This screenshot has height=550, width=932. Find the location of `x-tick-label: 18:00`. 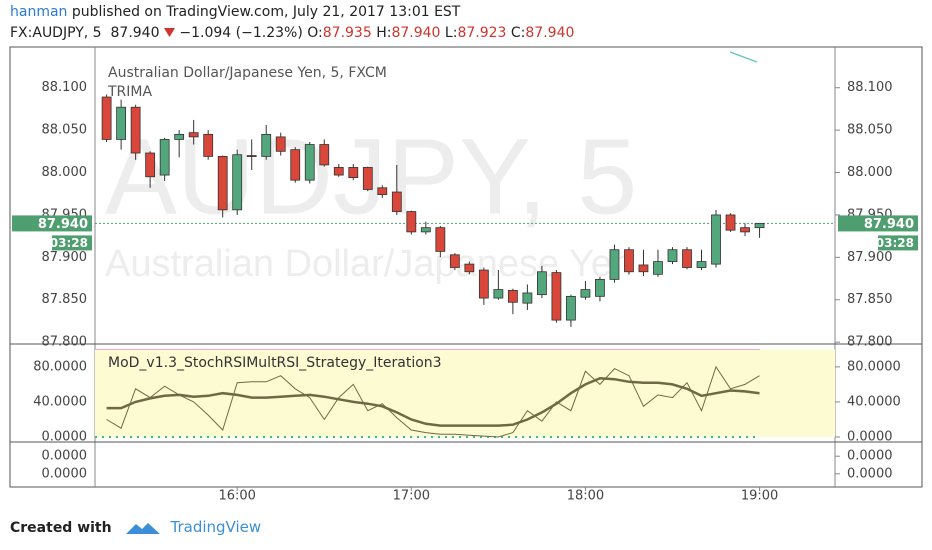

x-tick-label: 18:00 is located at coordinates (585, 495).